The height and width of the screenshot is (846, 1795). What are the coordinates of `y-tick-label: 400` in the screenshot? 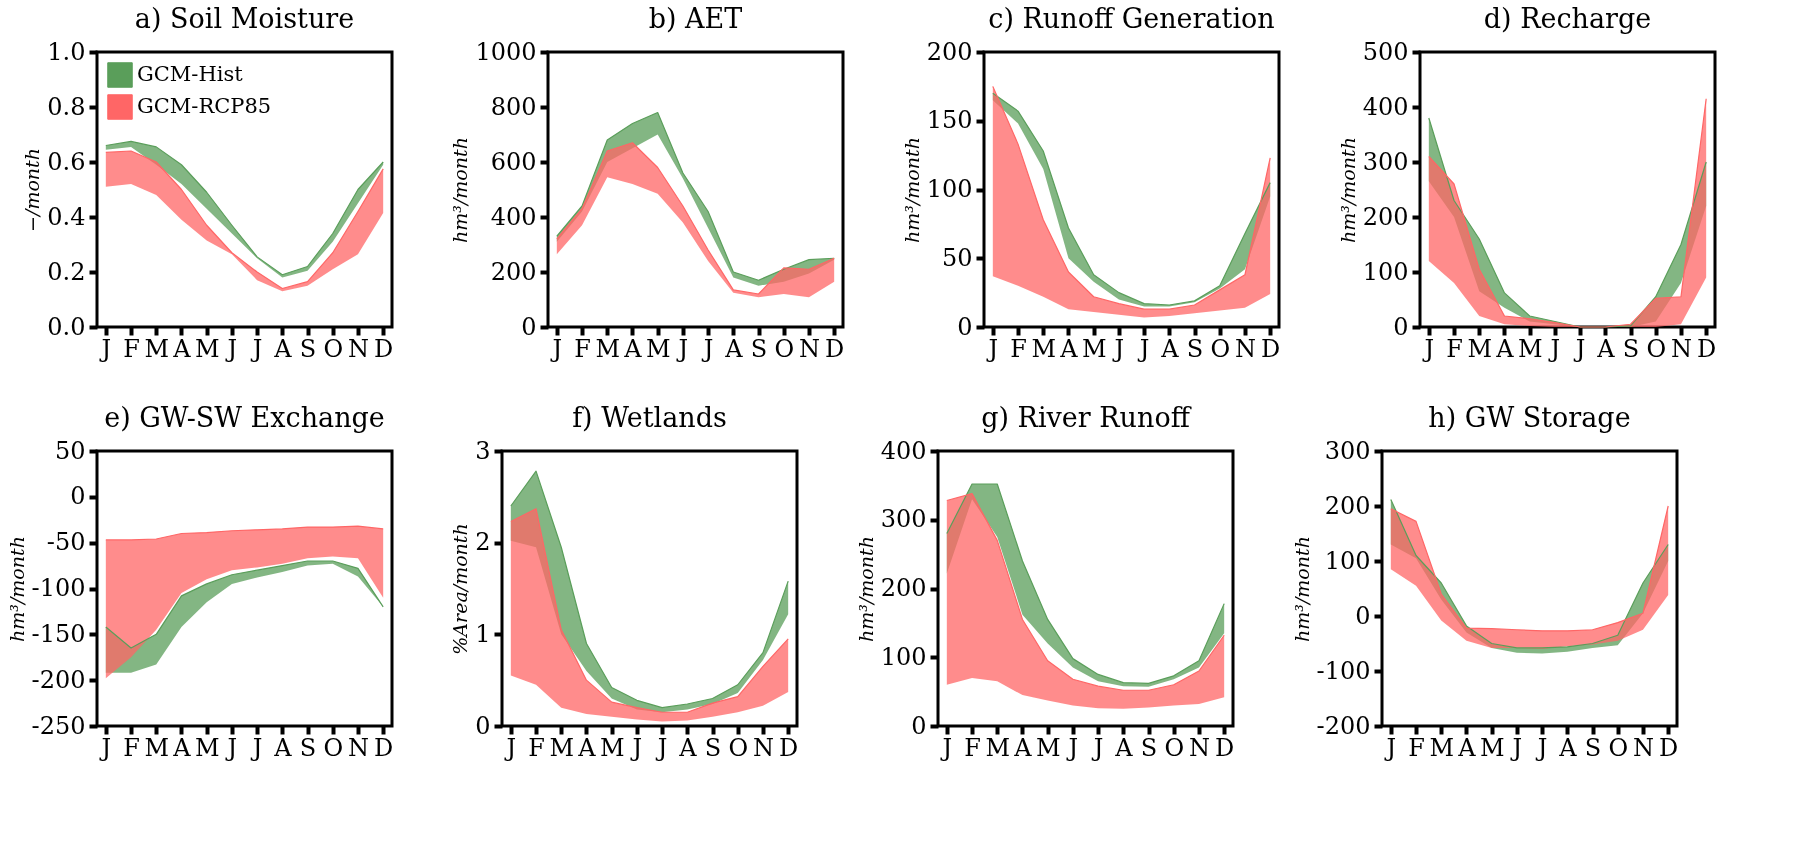 It's located at (513, 216).